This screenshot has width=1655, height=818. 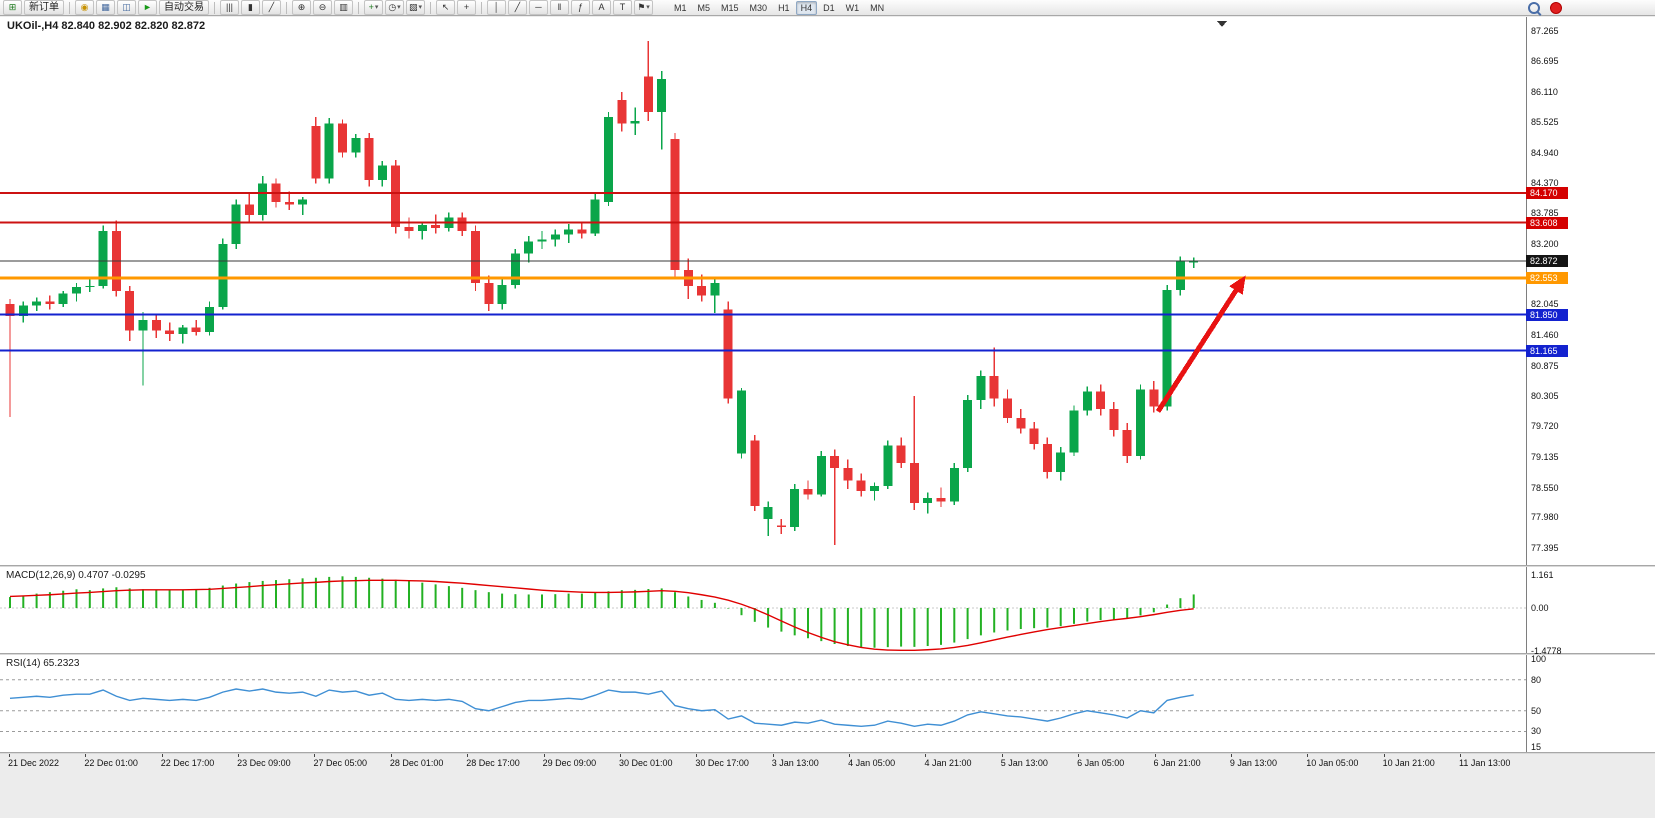 What do you see at coordinates (322, 7) in the screenshot?
I see `zoom-out-icon: ⊖` at bounding box center [322, 7].